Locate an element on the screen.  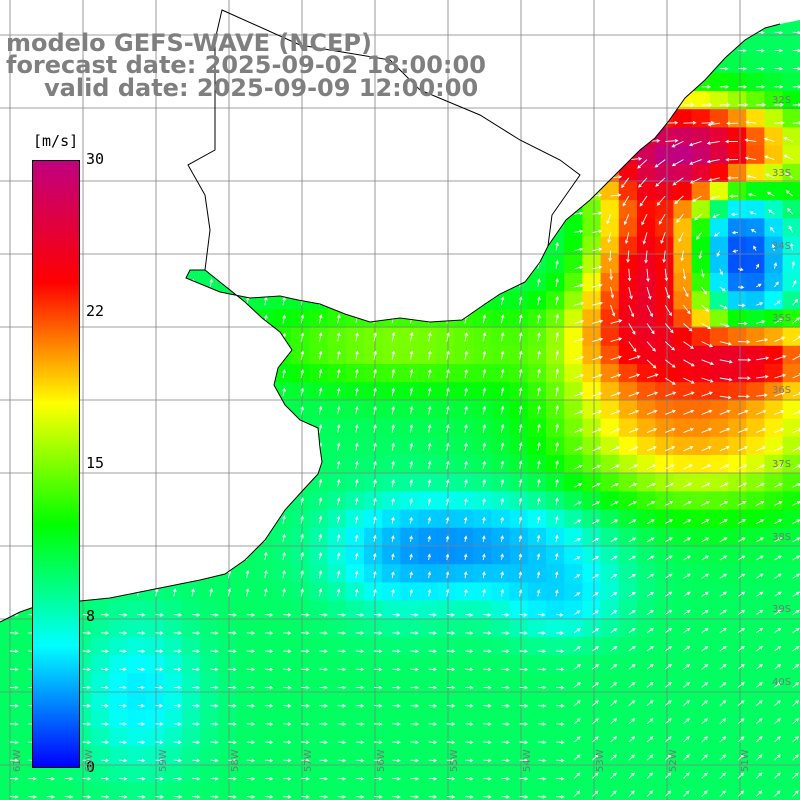
lon-label: 51W is located at coordinates (745, 760).